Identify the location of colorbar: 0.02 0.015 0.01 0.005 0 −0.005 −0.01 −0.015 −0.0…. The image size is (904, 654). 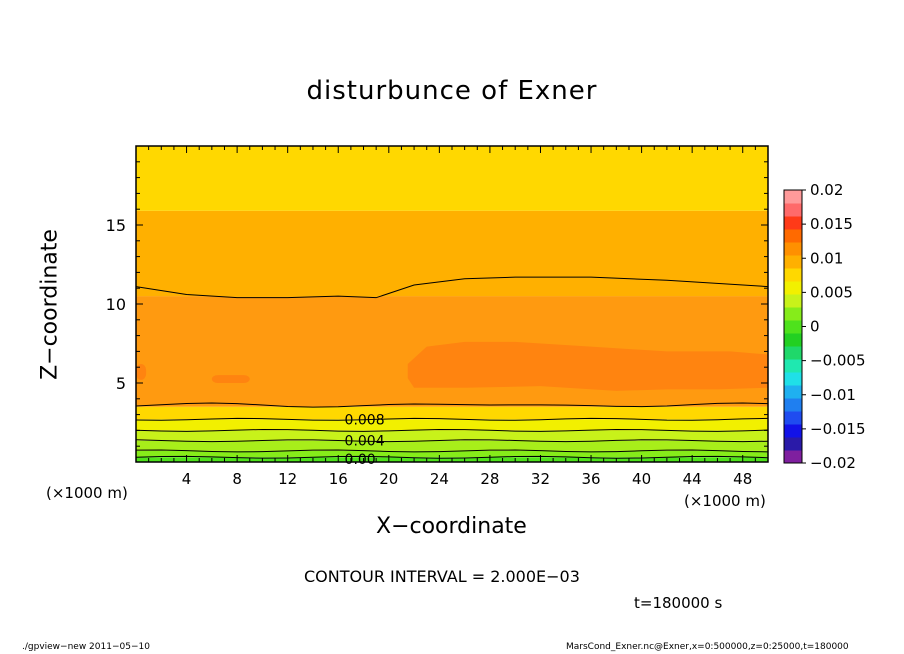
(824, 326).